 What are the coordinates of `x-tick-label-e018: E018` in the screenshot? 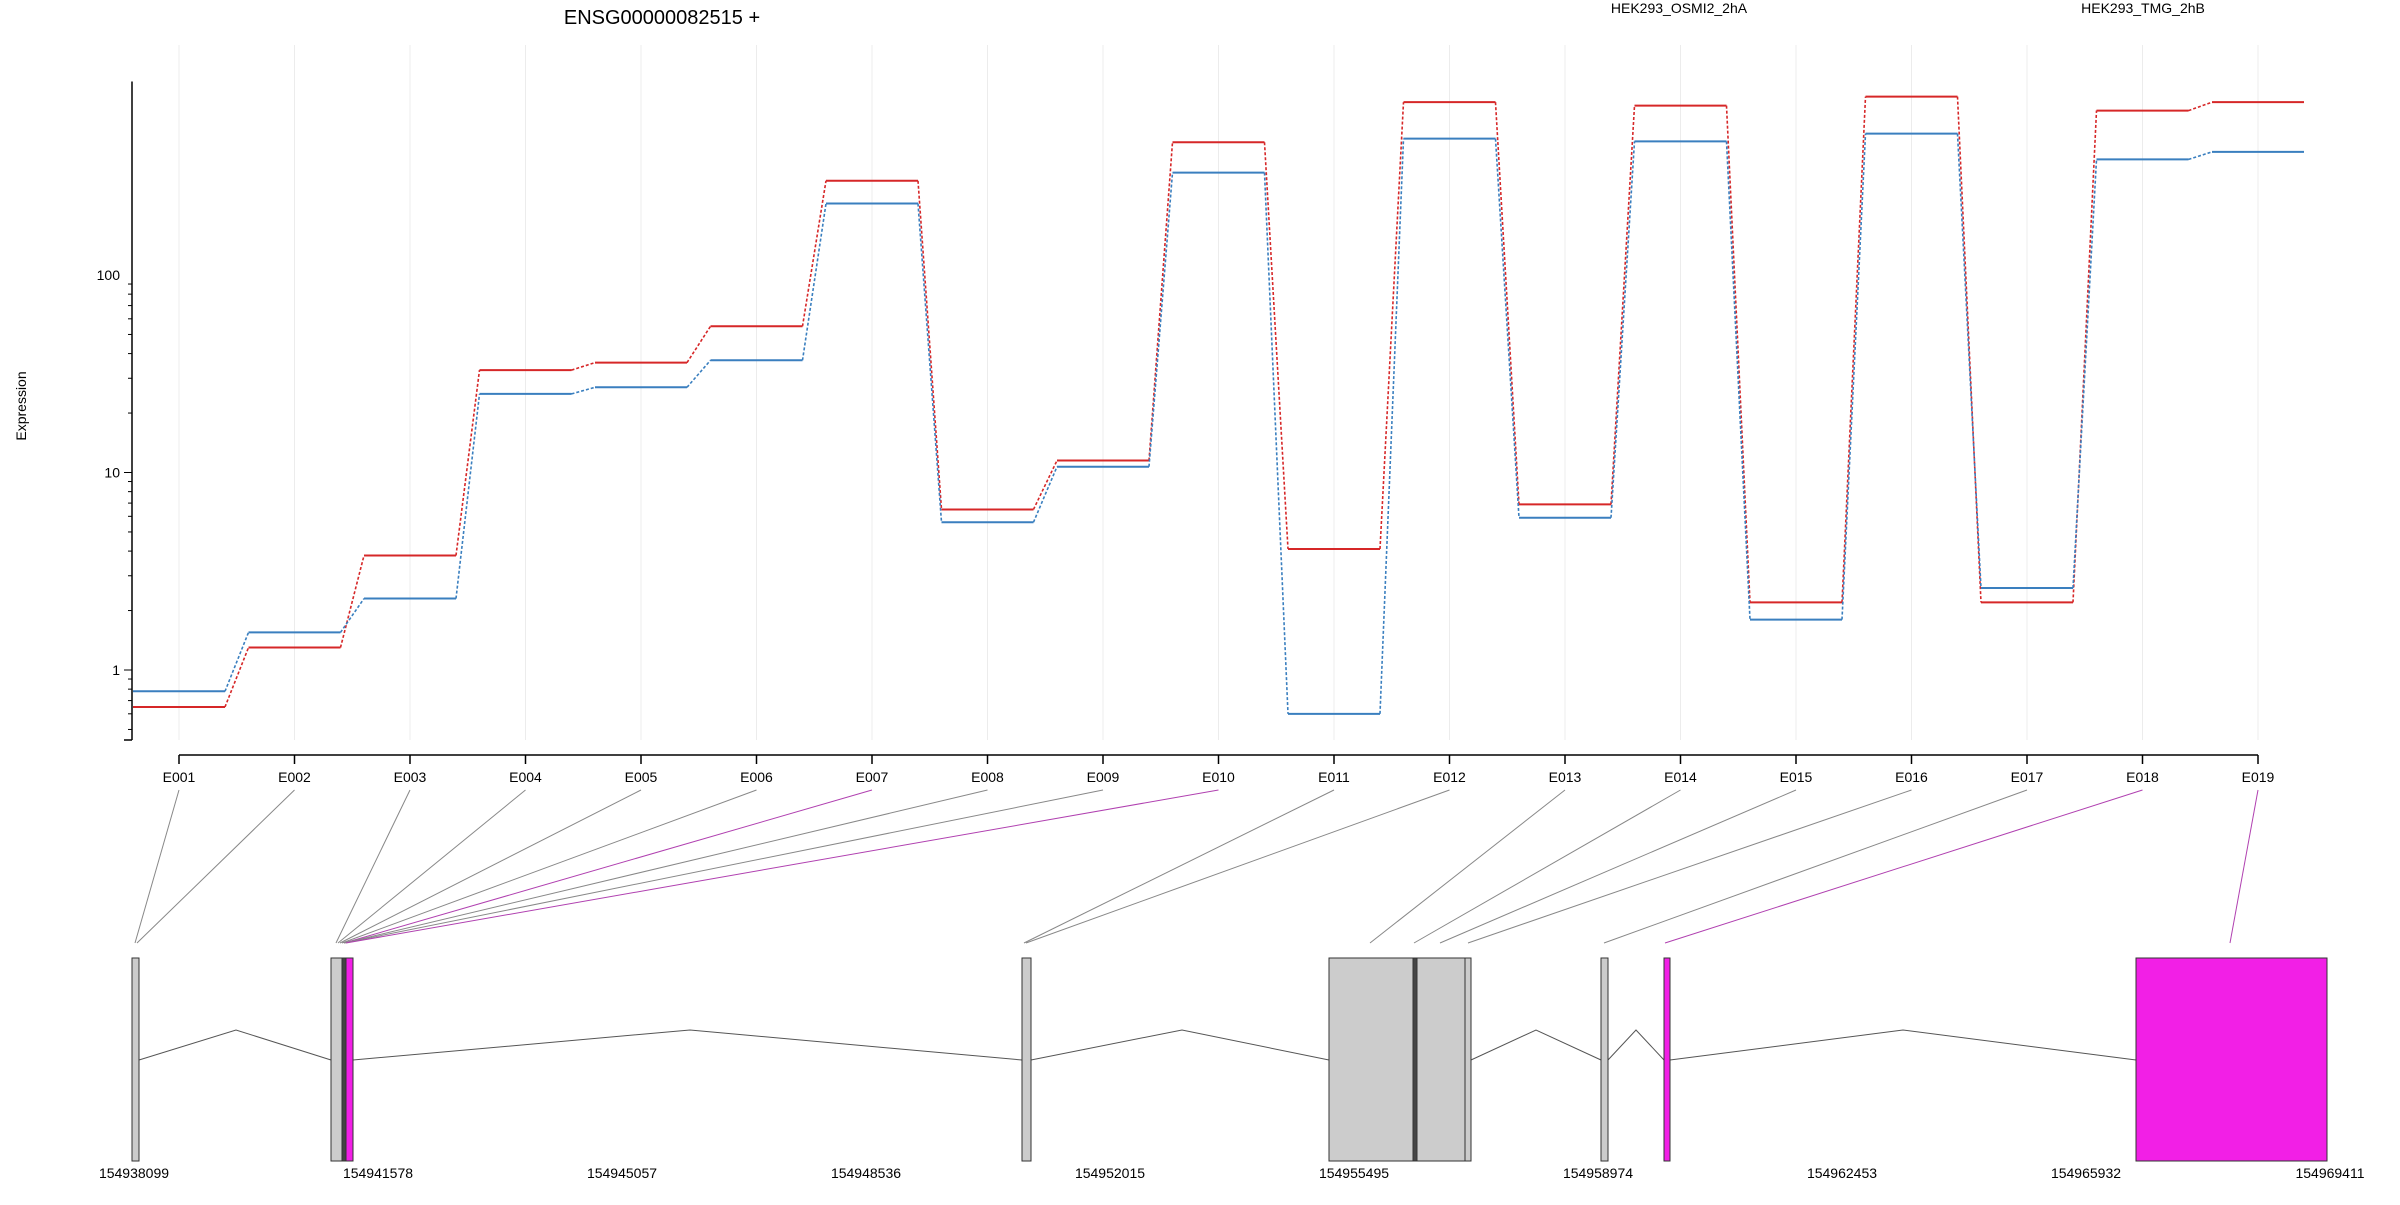 It's located at (2142, 777).